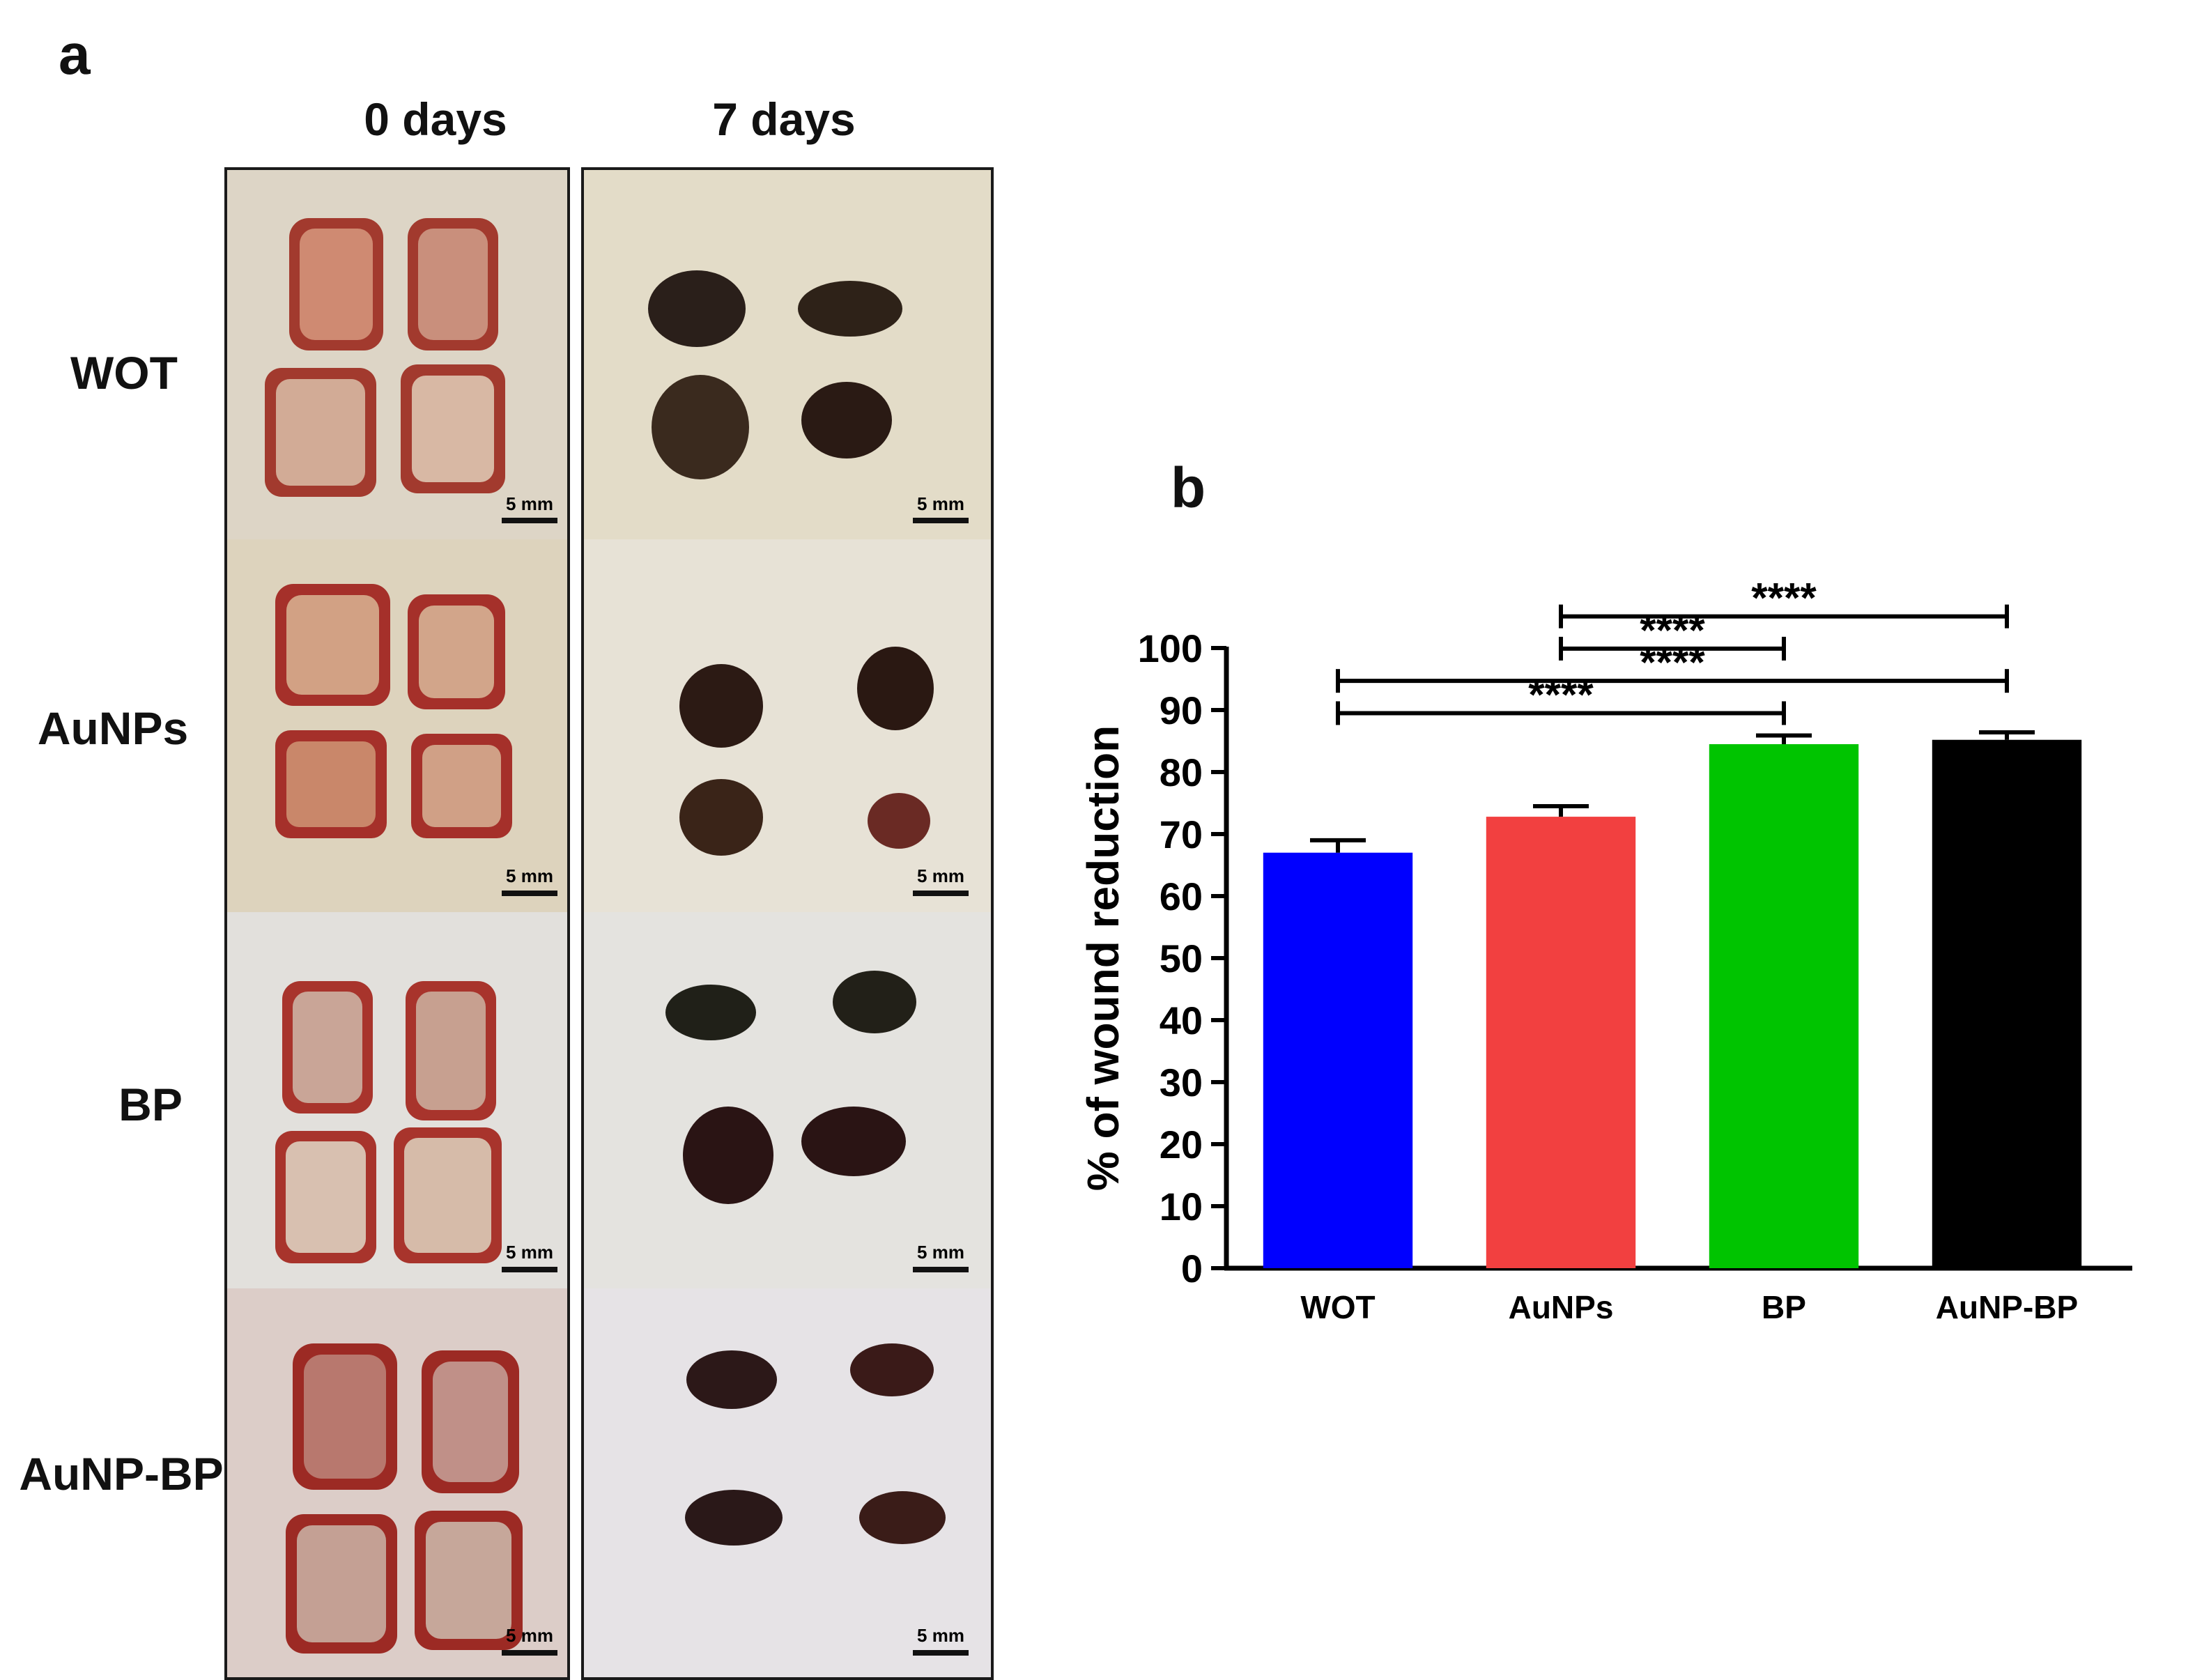  Describe the element at coordinates (1103, 958) in the screenshot. I see `y-axis-label: % of wound reduction` at that location.